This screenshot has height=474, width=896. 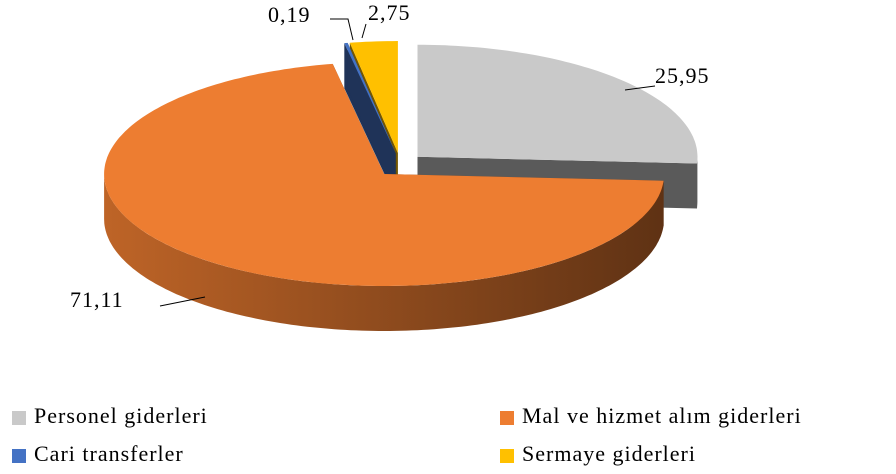 I want to click on legend-label: Mal ve hizmet alım giderleri, so click(x=662, y=415).